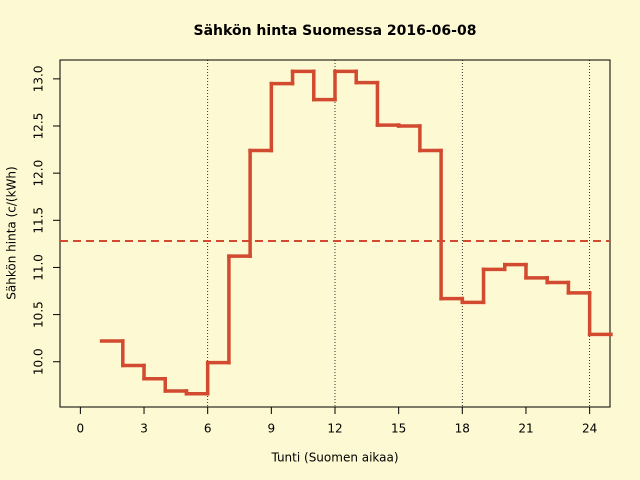 This screenshot has height=480, width=640. What do you see at coordinates (462, 429) in the screenshot?
I see `x-tick-label: 18` at bounding box center [462, 429].